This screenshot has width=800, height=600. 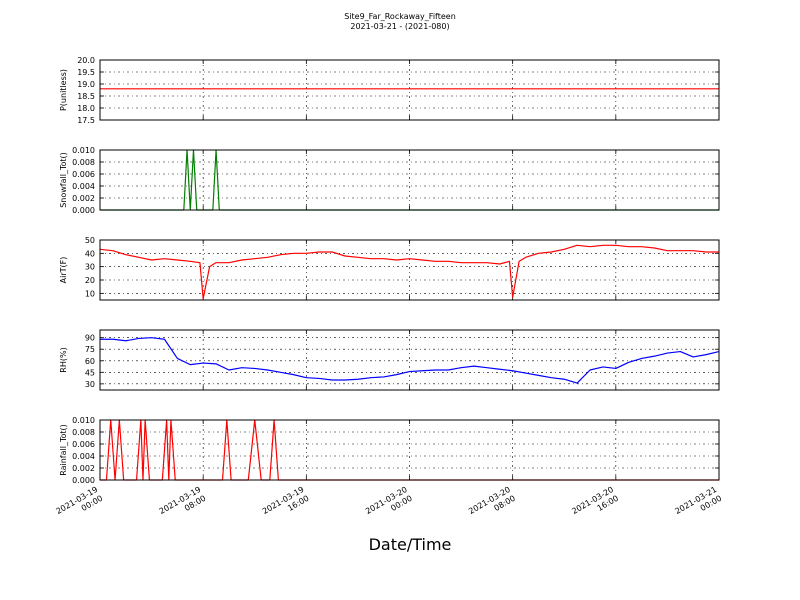 What do you see at coordinates (86, 60) in the screenshot?
I see `pressure-ytick-label: 20.0` at bounding box center [86, 60].